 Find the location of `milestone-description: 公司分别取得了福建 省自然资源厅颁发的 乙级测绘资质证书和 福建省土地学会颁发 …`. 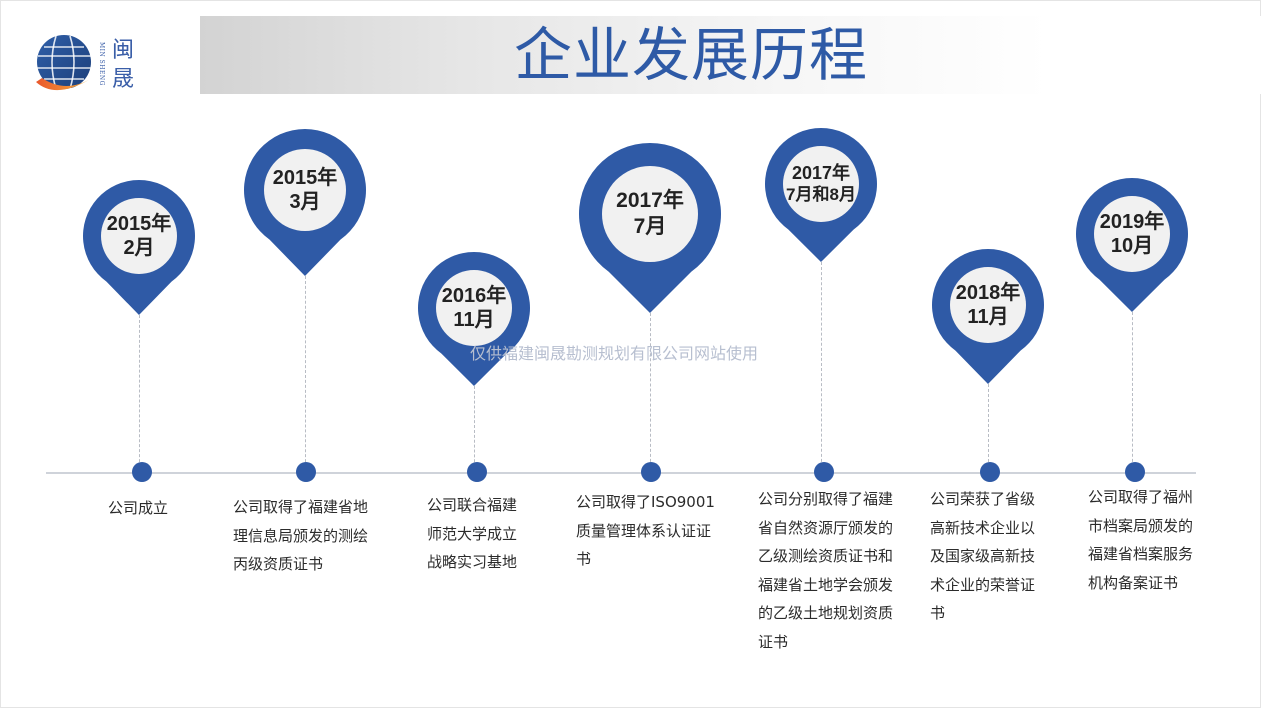

milestone-description: 公司分别取得了福建 省自然资源厅颁发的 乙级测绘资质证书和 福建省土地学会颁发 … is located at coordinates (826, 570).